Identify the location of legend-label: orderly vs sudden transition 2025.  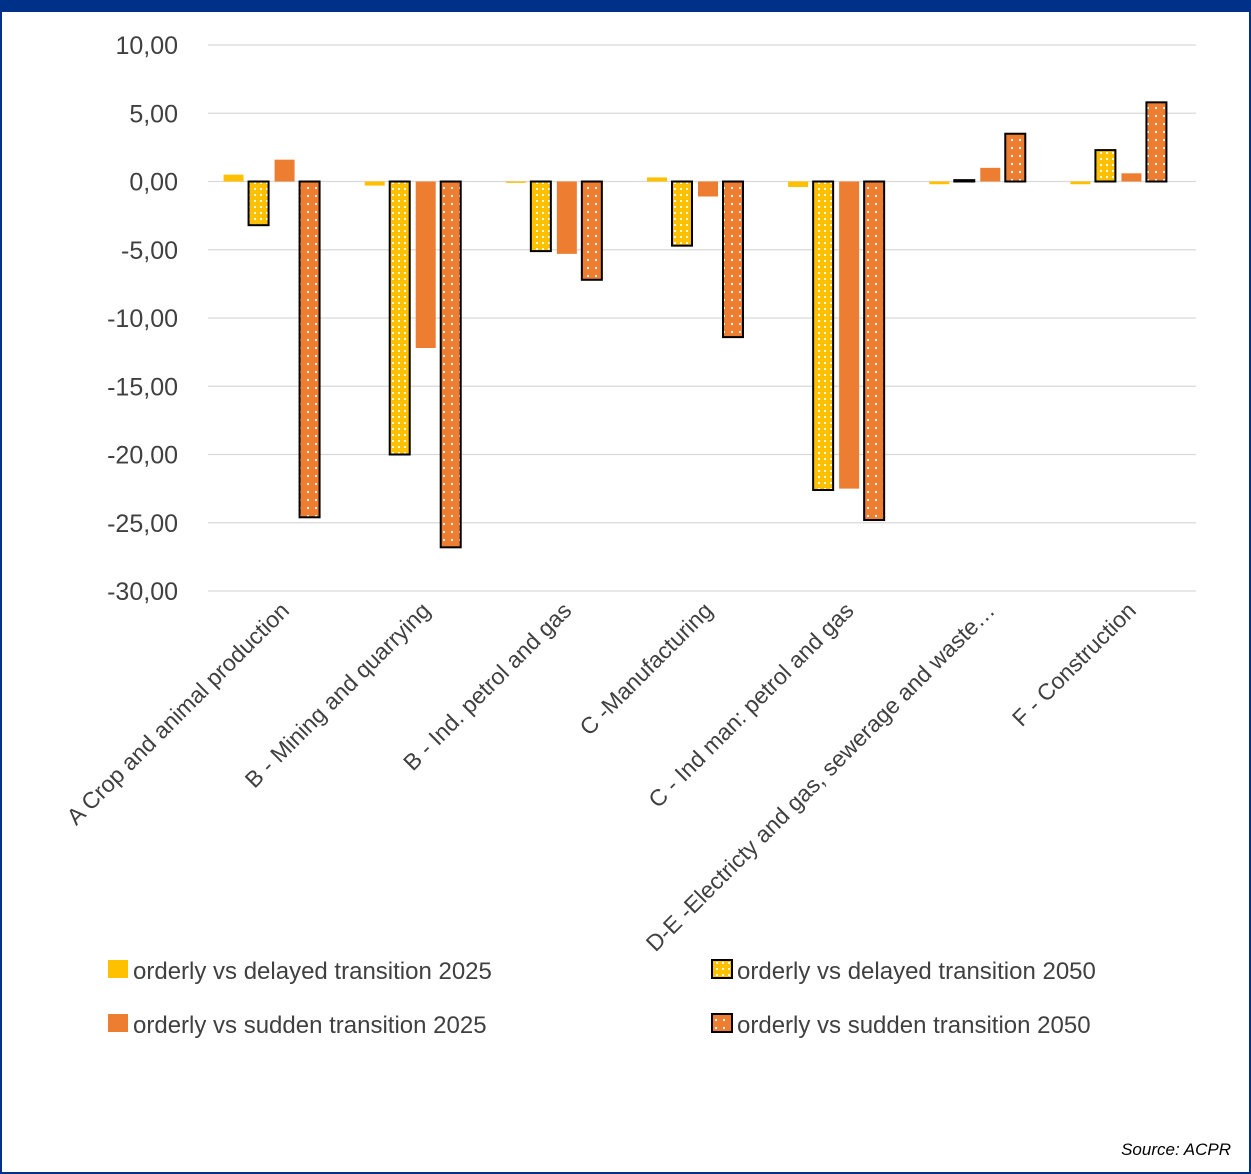
(310, 1025).